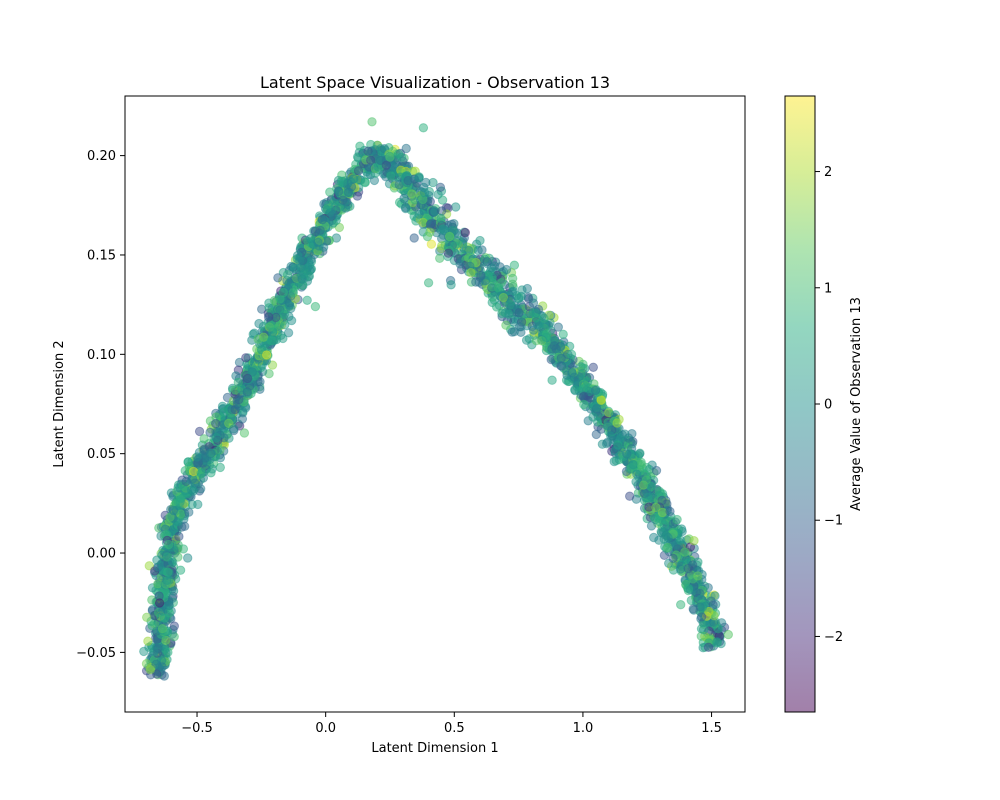  Describe the element at coordinates (96, 653) in the screenshot. I see `y-tick-label: −0.05` at that location.